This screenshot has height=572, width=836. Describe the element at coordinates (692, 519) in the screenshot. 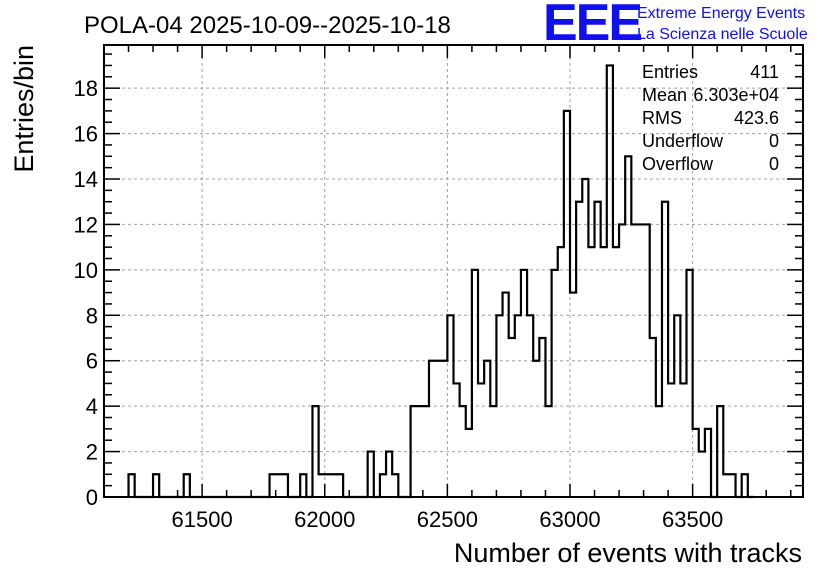

I see `x-tick-label: 63500` at that location.